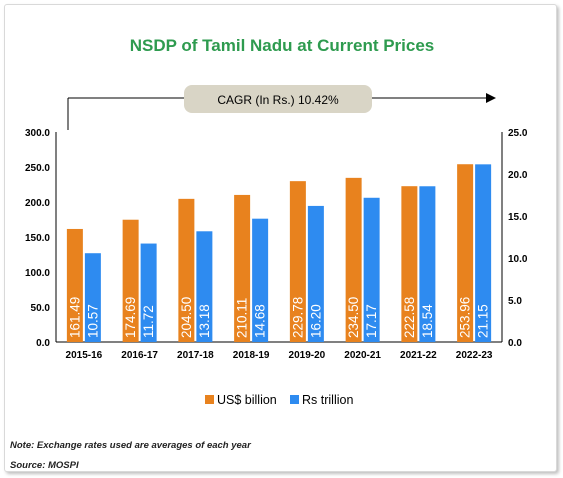 This screenshot has width=563, height=478. Describe the element at coordinates (518, 259) in the screenshot. I see `y-right-tick-label: 10.0` at that location.